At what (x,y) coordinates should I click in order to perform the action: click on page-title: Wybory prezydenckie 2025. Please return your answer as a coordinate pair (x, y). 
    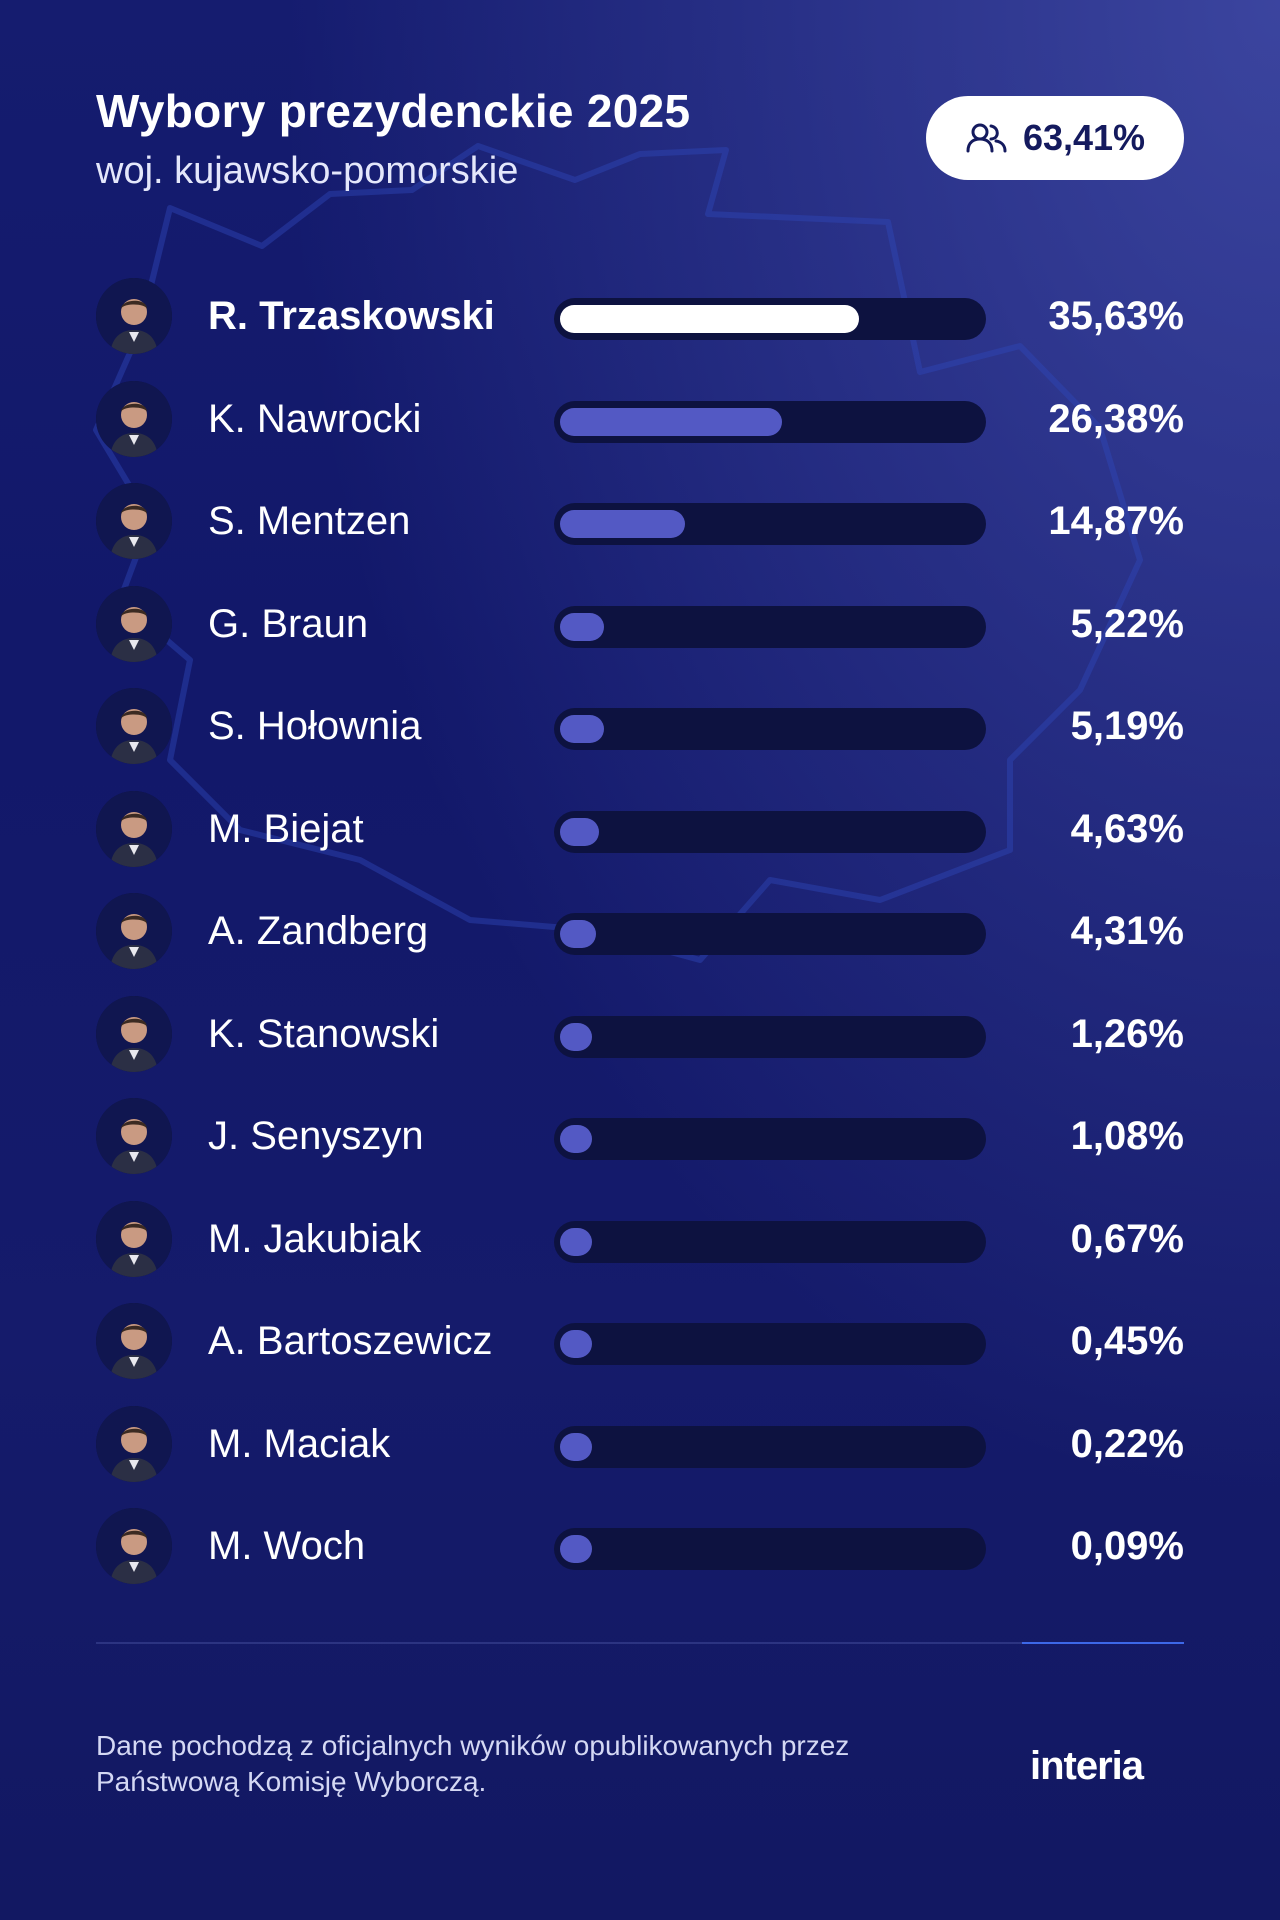
    Looking at the image, I should click on (393, 111).